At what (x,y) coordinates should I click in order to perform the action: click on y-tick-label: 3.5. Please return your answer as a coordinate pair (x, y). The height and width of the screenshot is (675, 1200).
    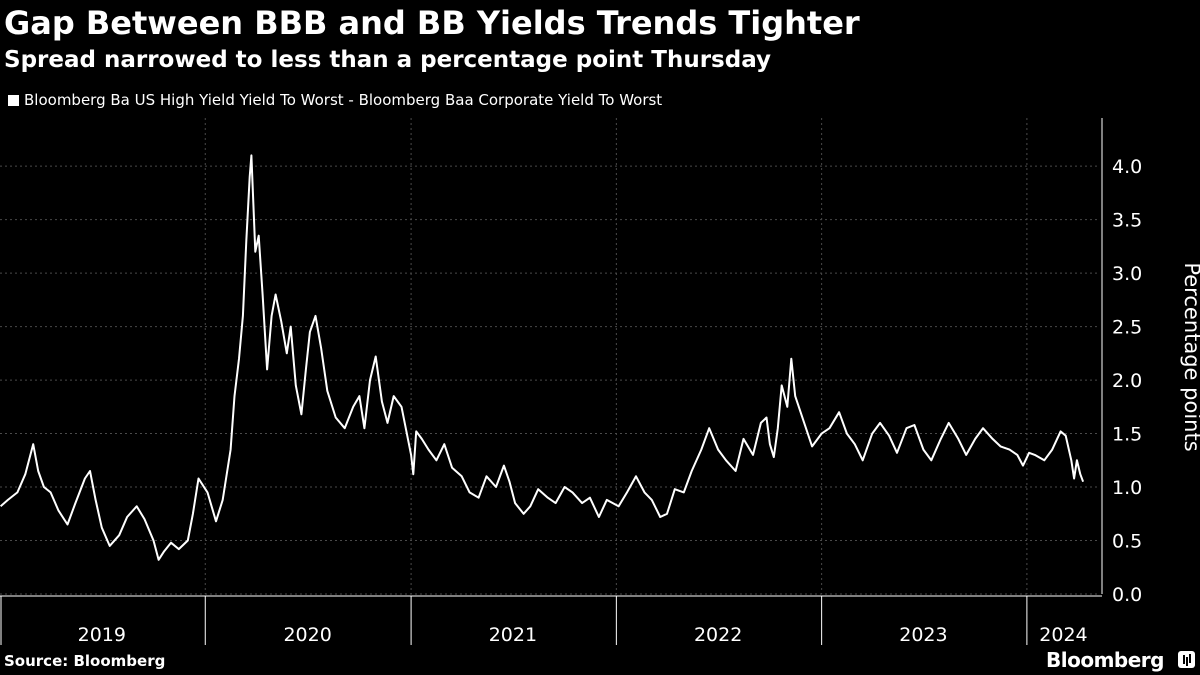
    Looking at the image, I should click on (1127, 221).